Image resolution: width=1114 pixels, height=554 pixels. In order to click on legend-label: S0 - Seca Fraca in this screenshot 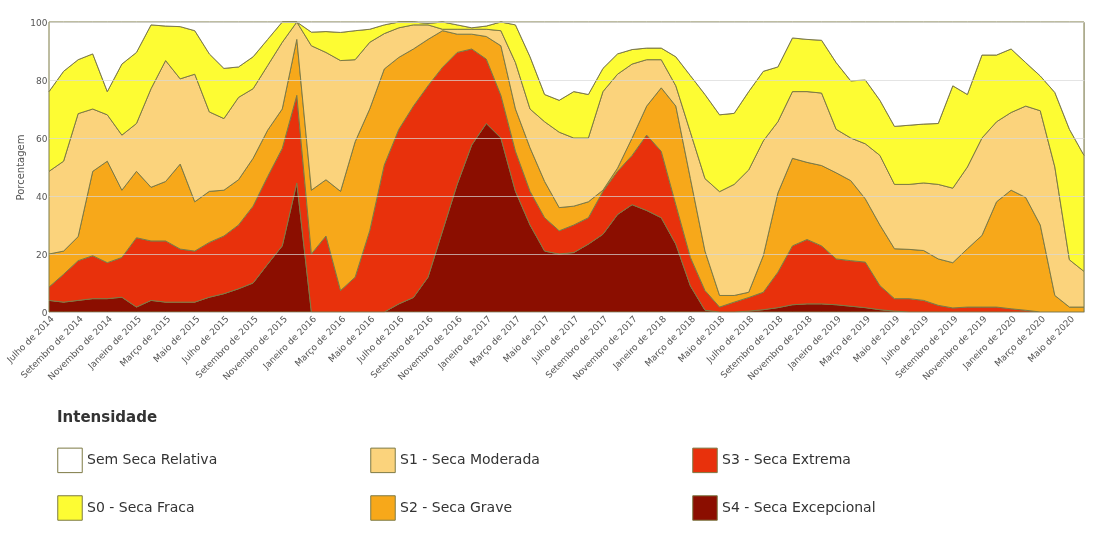, I will do `click(141, 507)`.